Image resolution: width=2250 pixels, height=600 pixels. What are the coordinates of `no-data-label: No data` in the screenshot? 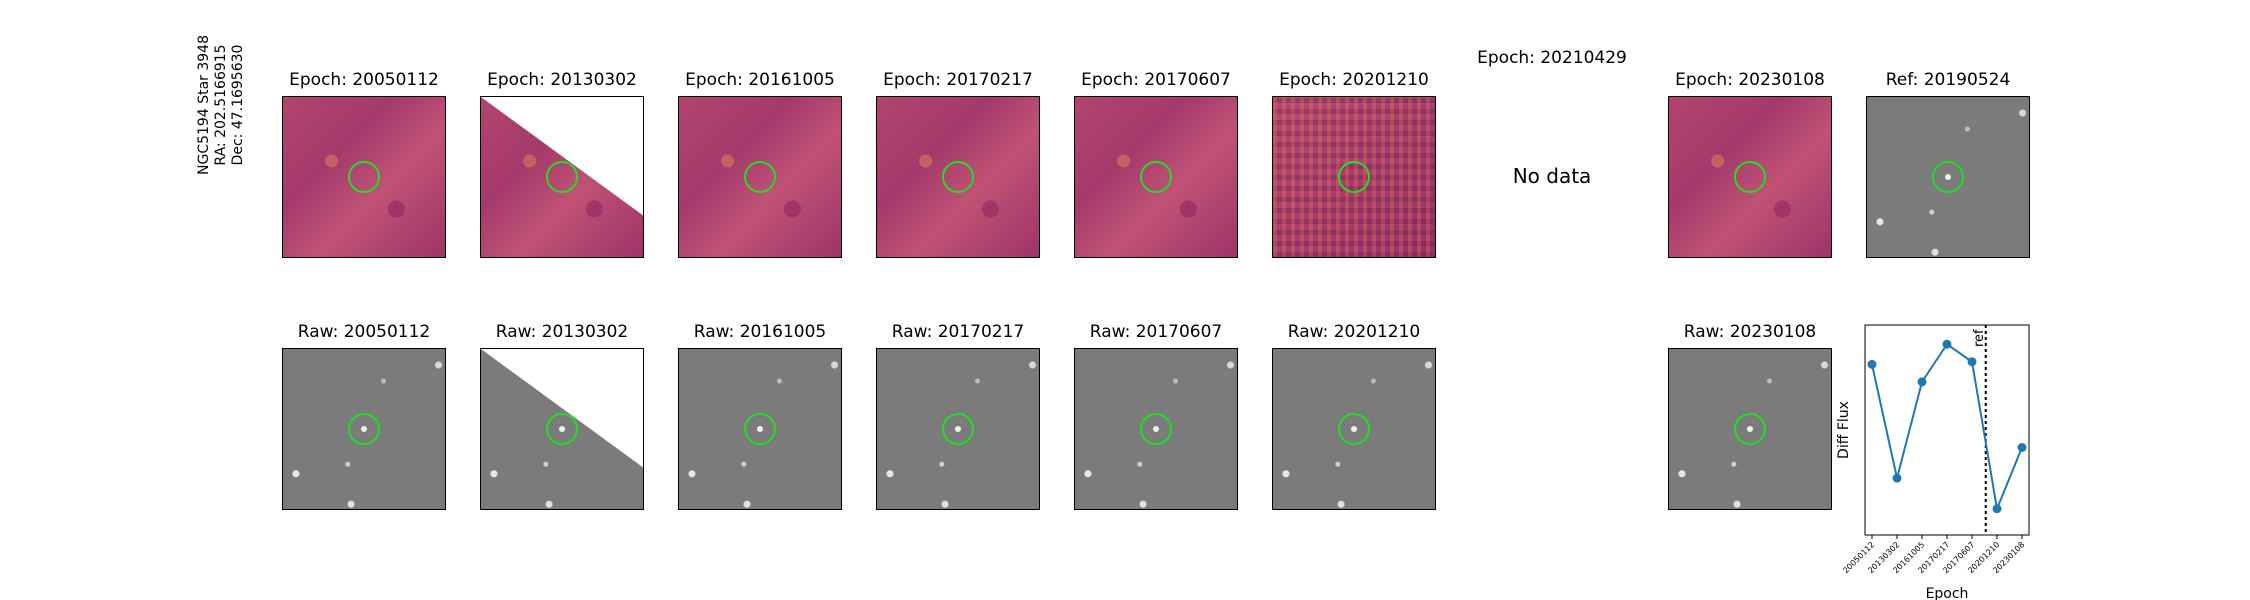 It's located at (1552, 176).